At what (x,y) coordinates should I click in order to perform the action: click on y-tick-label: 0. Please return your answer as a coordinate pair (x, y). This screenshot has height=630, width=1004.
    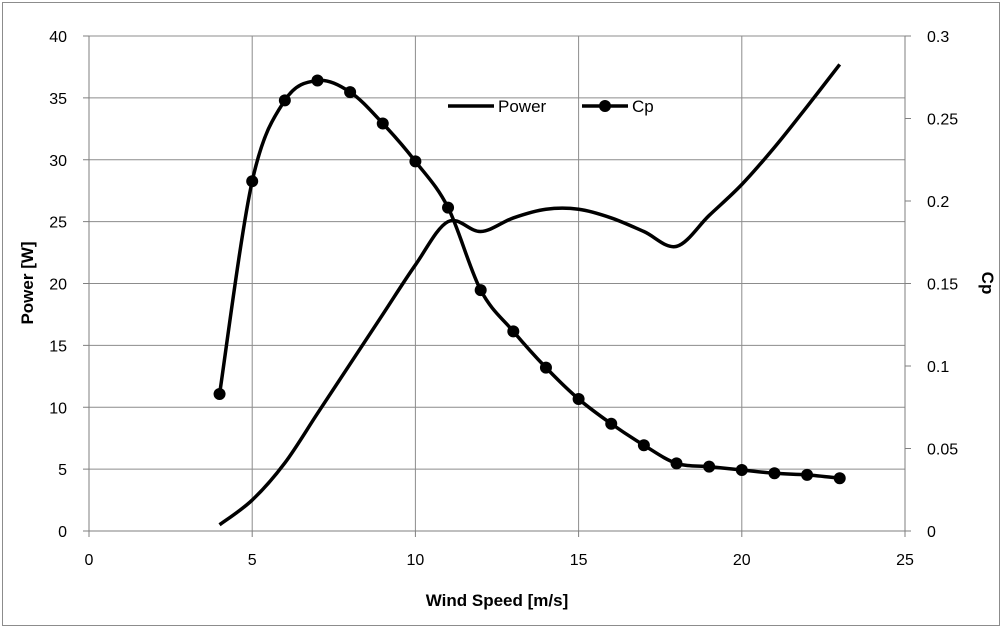
    Looking at the image, I should click on (62, 532).